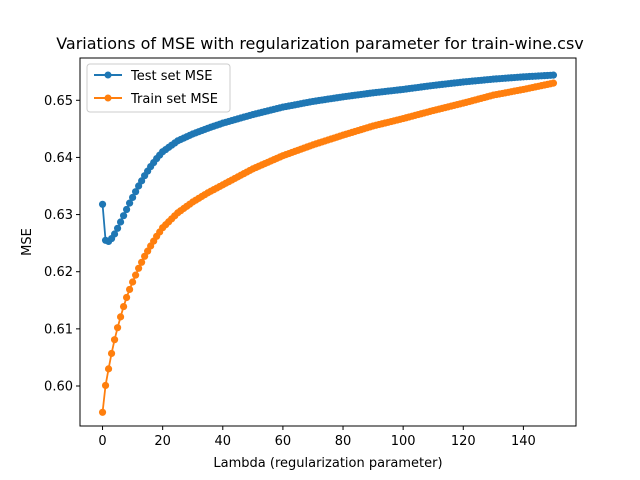  I want to click on x-axis-ticks: 0 20 40 60 80 100 120 140, so click(317, 437).